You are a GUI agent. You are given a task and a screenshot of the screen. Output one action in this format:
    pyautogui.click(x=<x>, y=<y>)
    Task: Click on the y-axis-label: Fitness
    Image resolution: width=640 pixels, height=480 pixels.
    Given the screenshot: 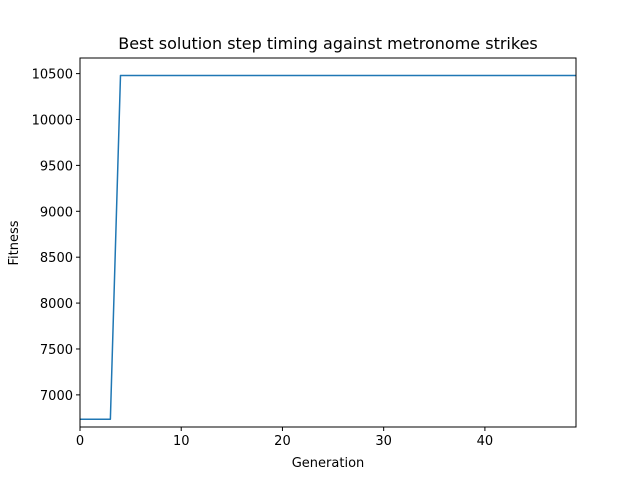 What is the action you would take?
    pyautogui.click(x=14, y=242)
    